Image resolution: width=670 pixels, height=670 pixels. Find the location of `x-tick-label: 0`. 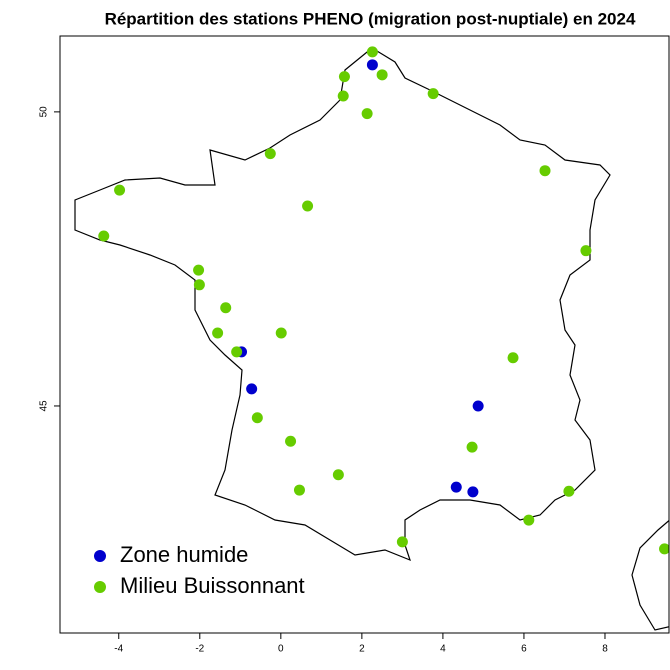

x-tick-label: 0 is located at coordinates (281, 649).